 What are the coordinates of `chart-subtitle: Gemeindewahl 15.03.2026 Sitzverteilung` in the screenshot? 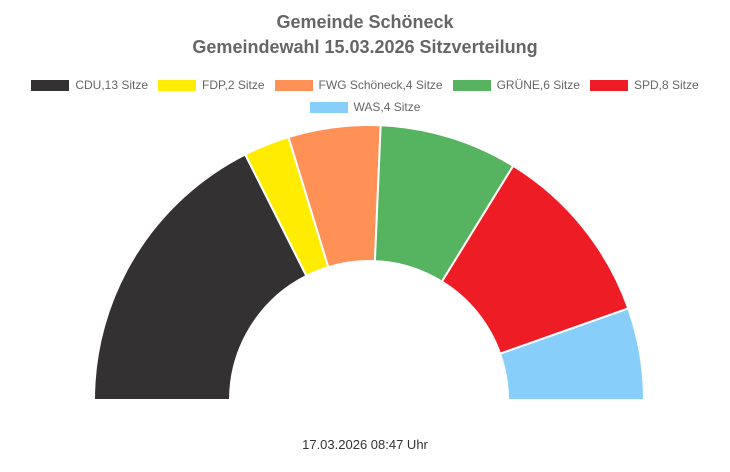 It's located at (365, 47).